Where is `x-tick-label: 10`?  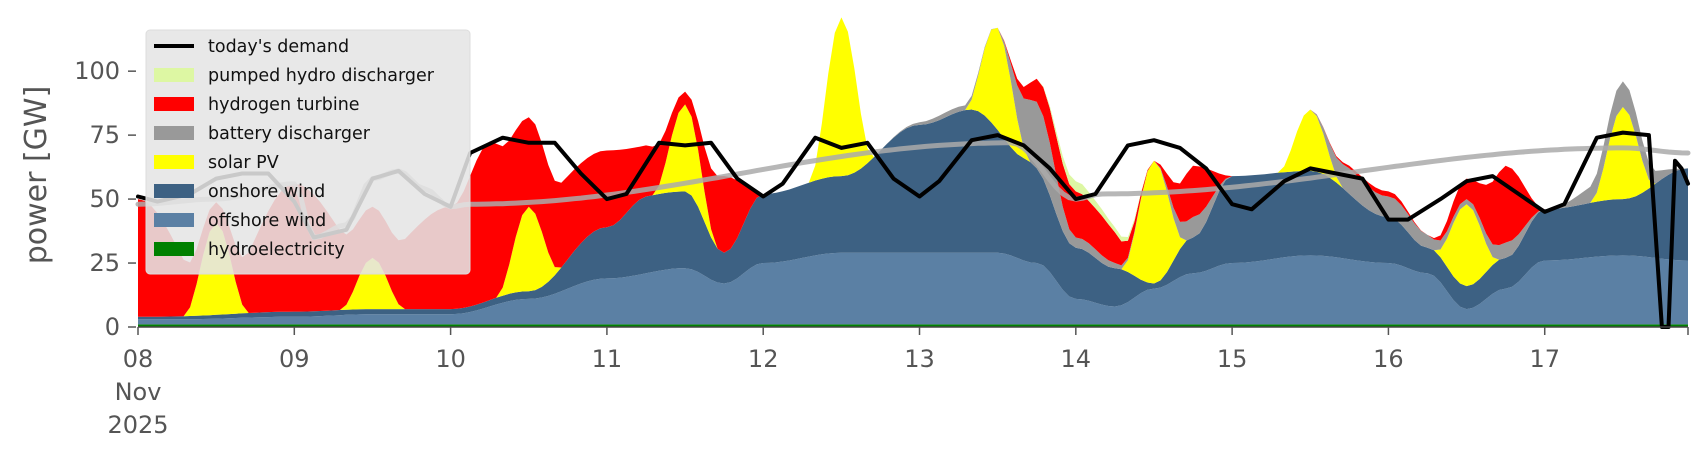 x-tick-label: 10 is located at coordinates (450, 359).